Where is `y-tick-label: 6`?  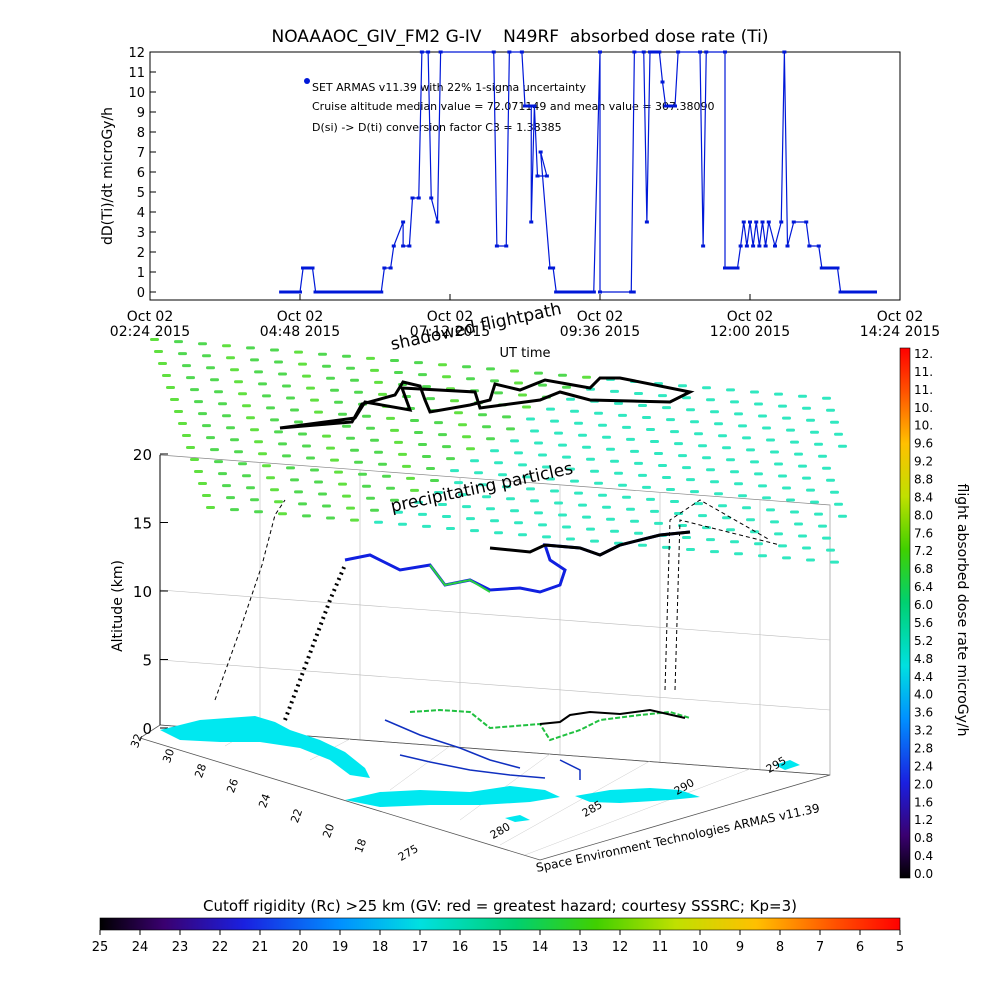 y-tick-label: 6 is located at coordinates (141, 173).